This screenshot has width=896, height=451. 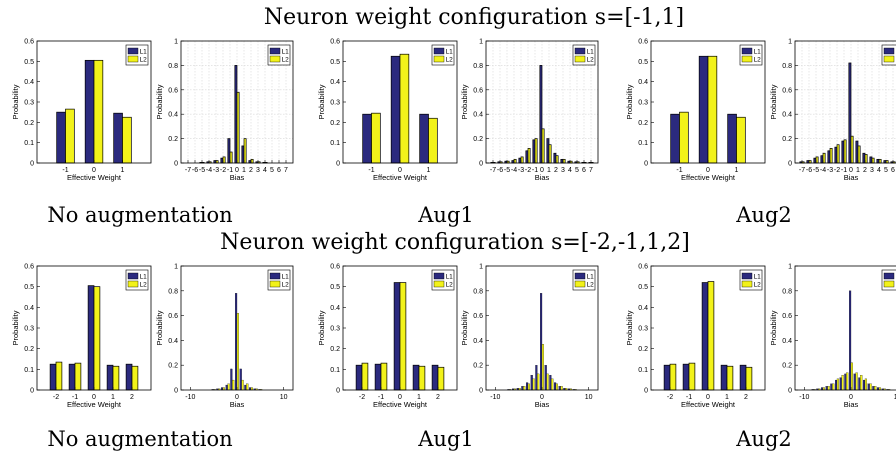 What do you see at coordinates (708, 177) in the screenshot?
I see `chart-r1c5-xlabel: Effective Weight` at bounding box center [708, 177].